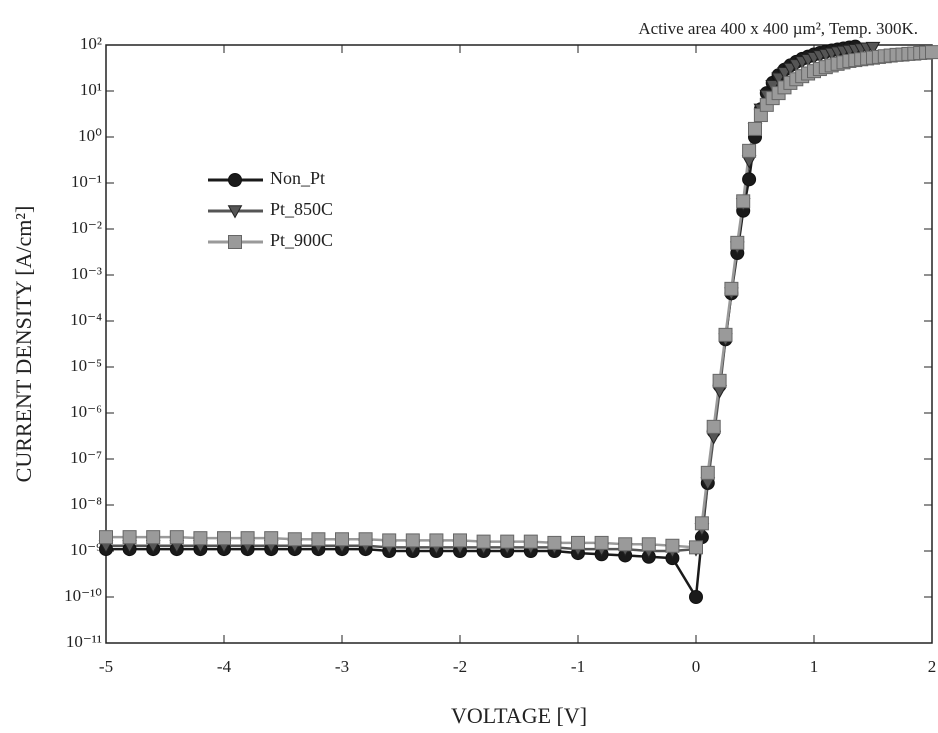 The image size is (938, 733). I want to click on y-tick-label: 10⁰, so click(90, 135).